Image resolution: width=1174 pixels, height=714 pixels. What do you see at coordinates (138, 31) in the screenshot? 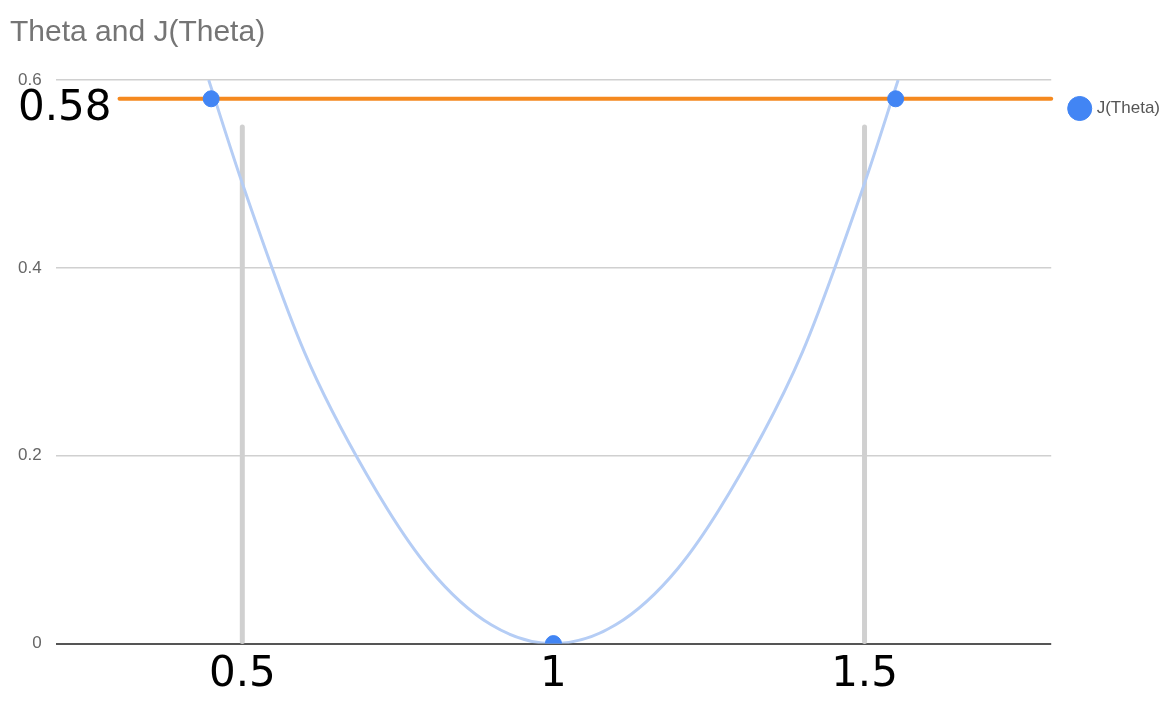
I see `chart-title: Theta and J(Theta)` at bounding box center [138, 31].